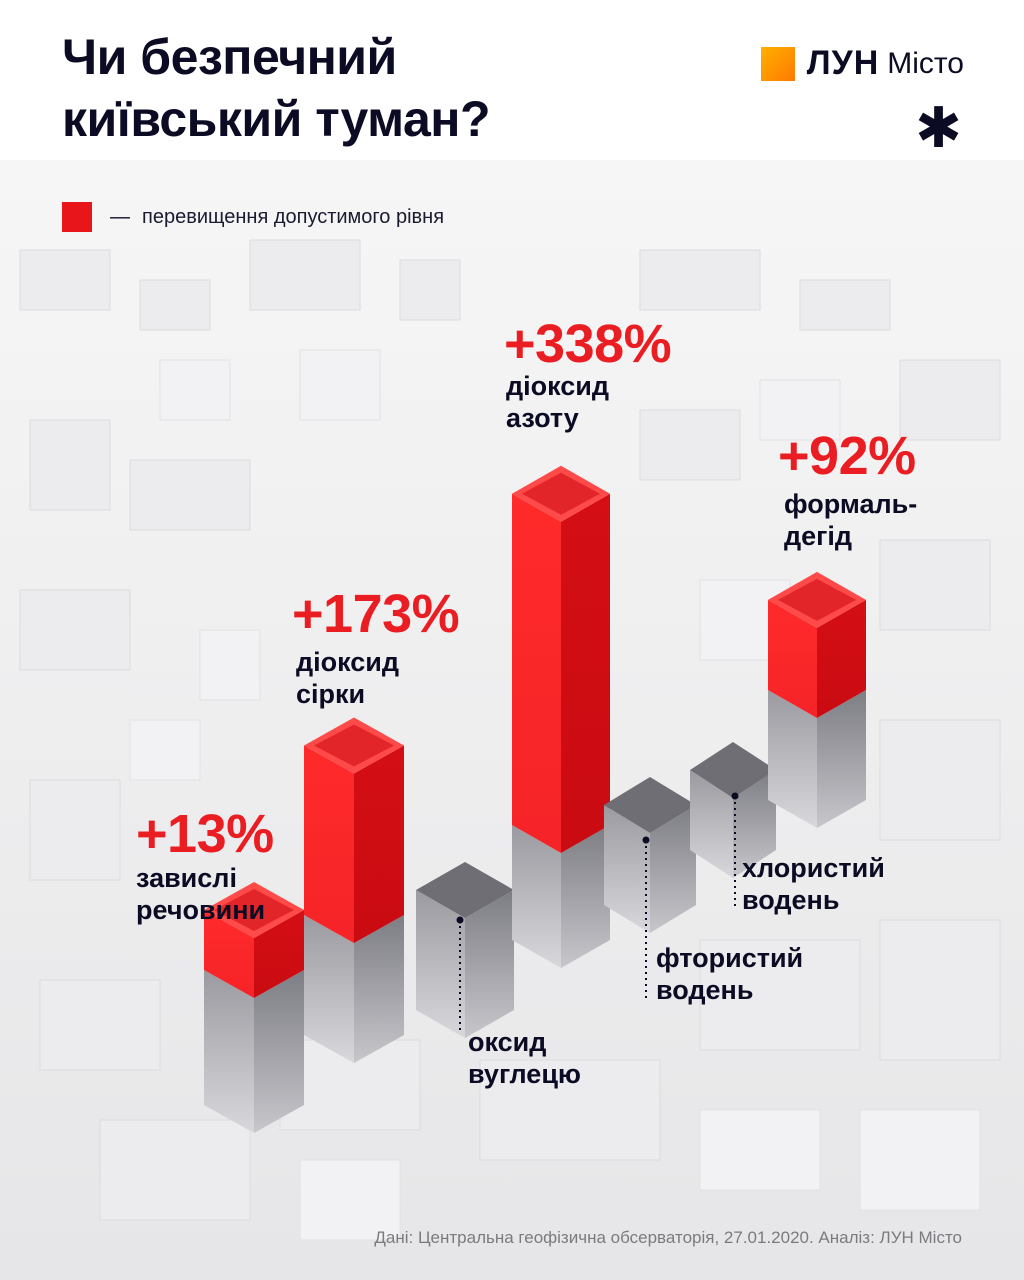  Describe the element at coordinates (813, 884) in the screenshot. I see `category-label-hydrogen-chloride: хлористий водень` at that location.